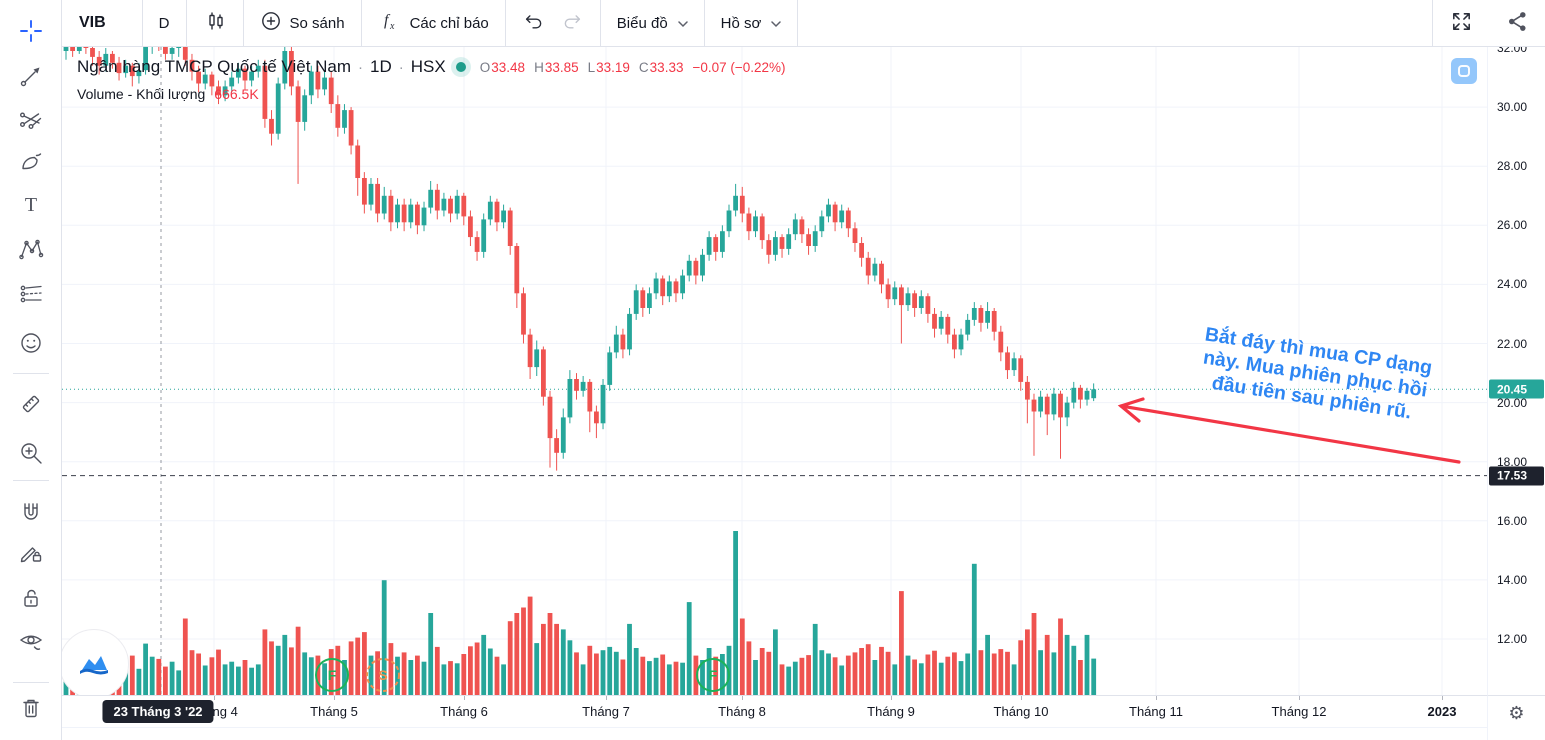  Describe the element at coordinates (317, 23) in the screenshot. I see `compare-label: So sánh` at that location.